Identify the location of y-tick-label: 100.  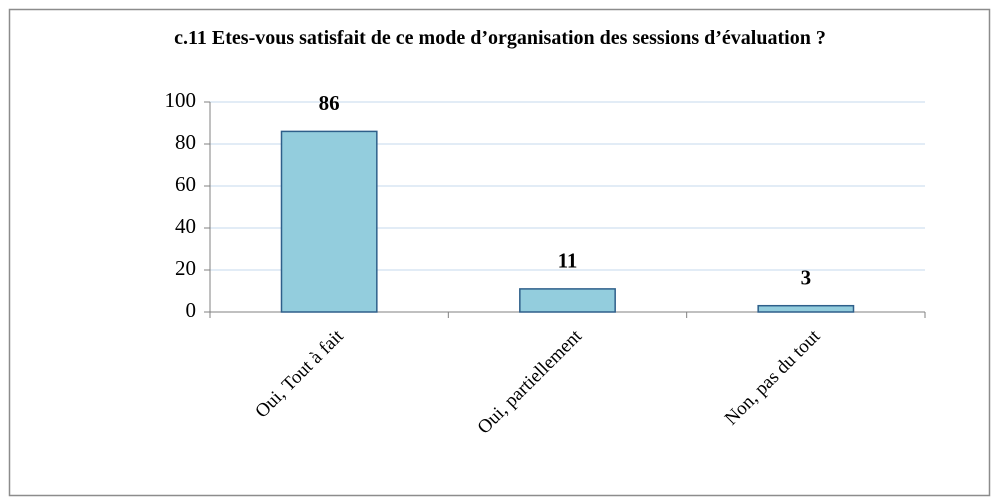
(181, 100).